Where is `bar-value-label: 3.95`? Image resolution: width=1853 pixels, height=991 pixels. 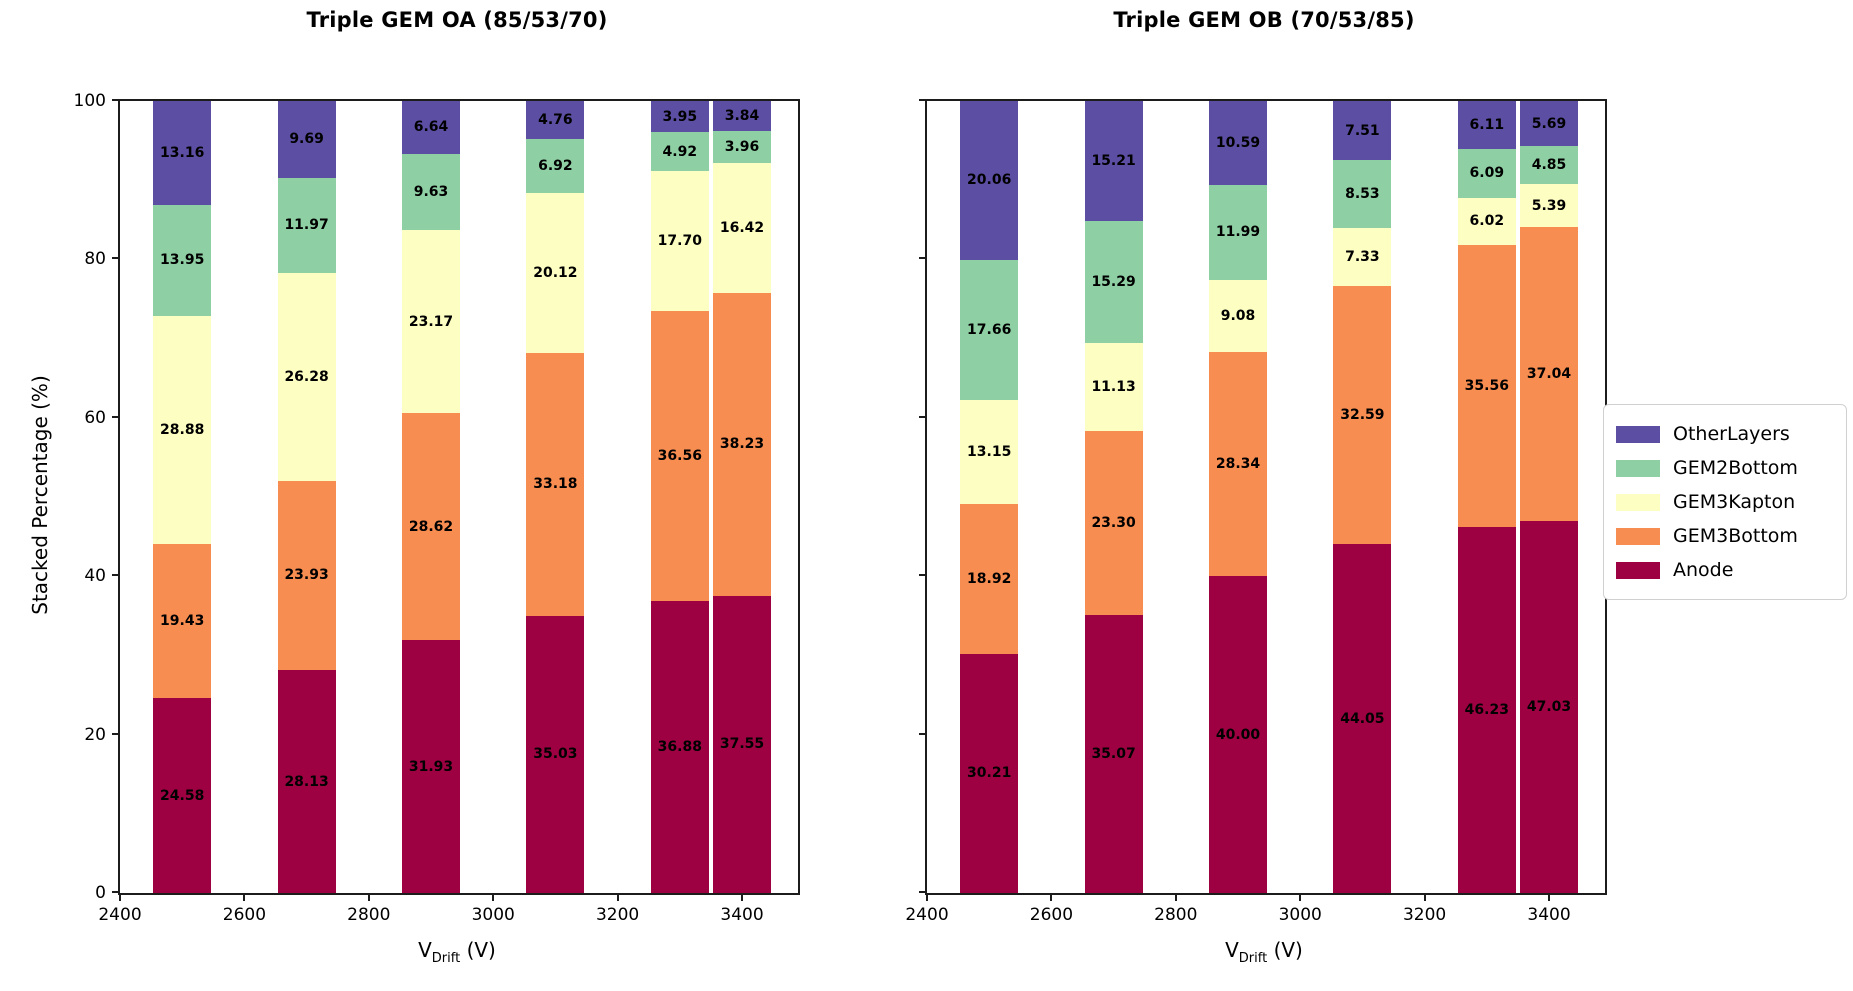 bar-value-label: 3.95 is located at coordinates (680, 116).